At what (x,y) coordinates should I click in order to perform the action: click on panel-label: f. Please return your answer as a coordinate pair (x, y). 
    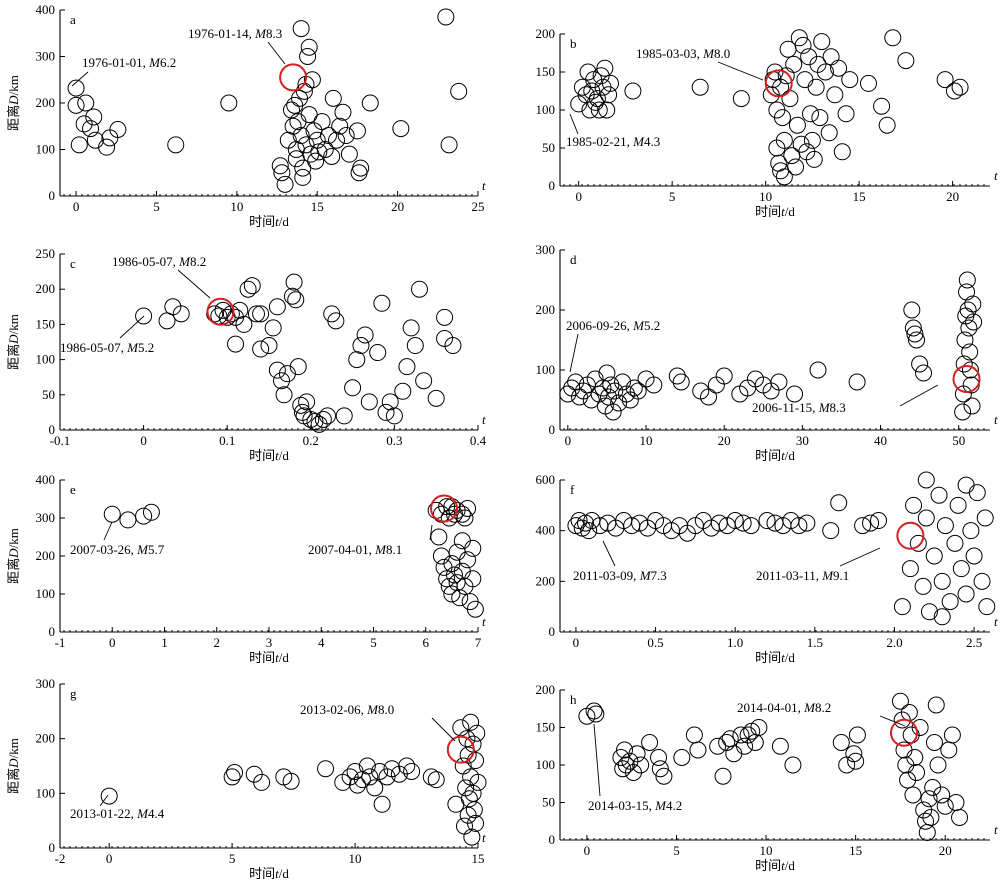
    Looking at the image, I should click on (572, 489).